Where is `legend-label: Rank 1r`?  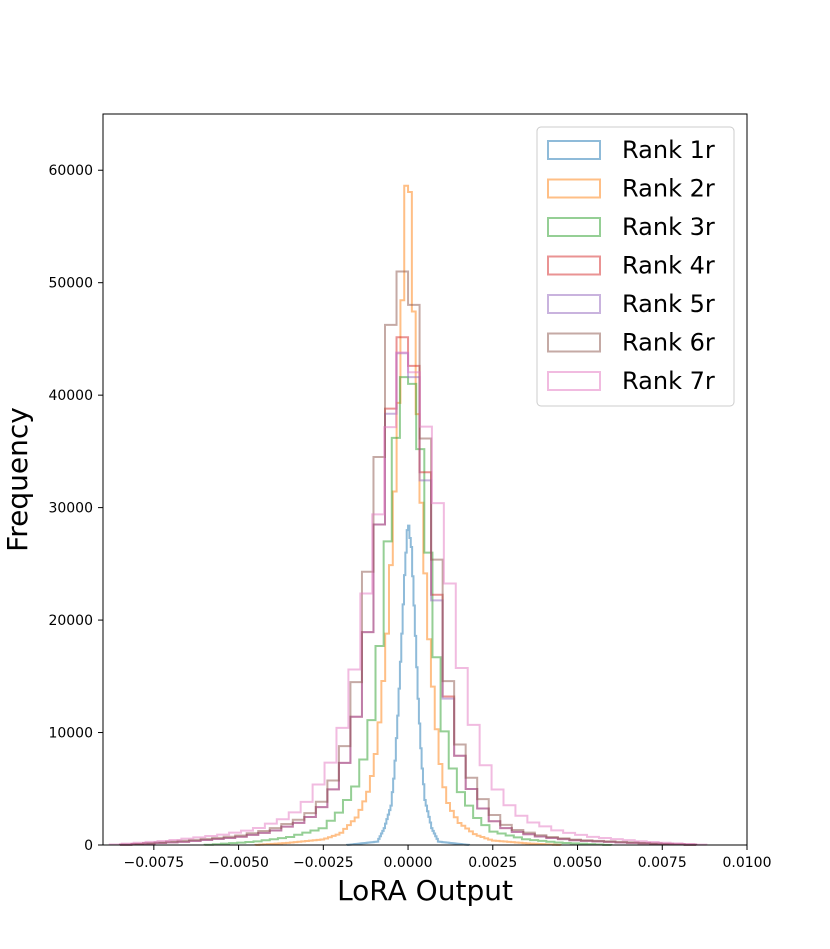
legend-label: Rank 1r is located at coordinates (668, 150).